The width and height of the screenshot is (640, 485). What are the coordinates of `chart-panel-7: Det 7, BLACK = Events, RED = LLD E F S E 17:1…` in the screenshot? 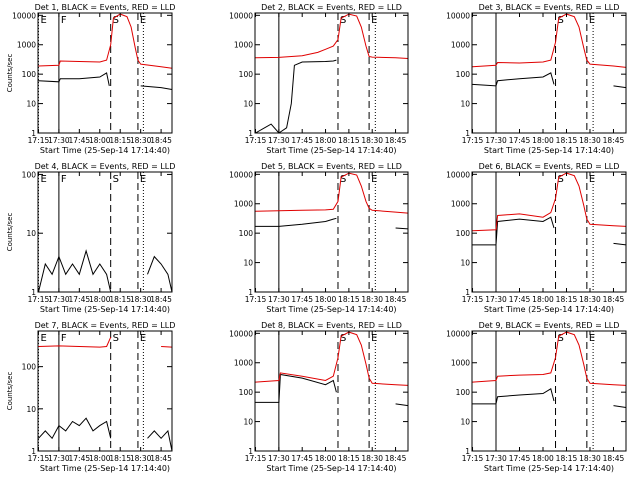 It's located at (90, 397).